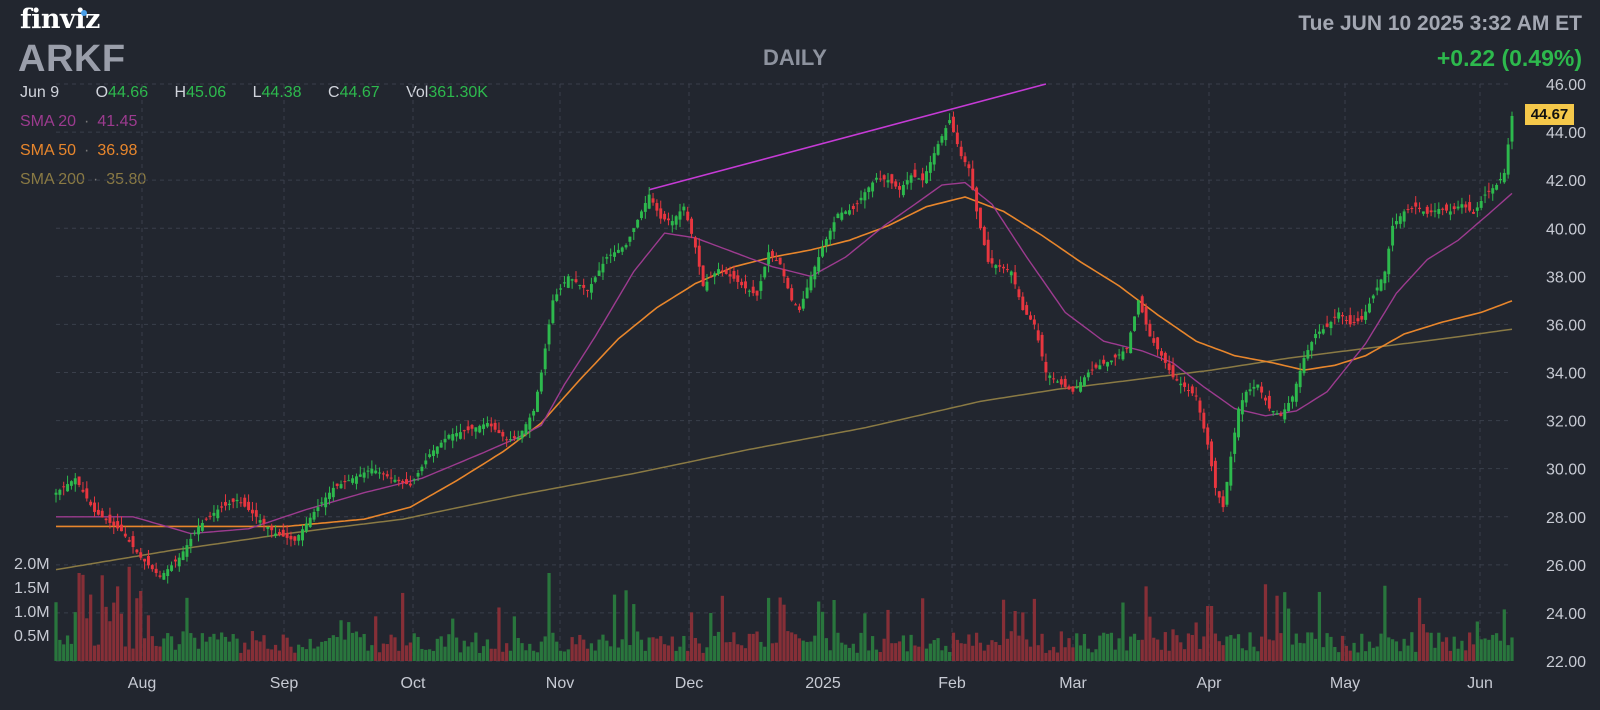  What do you see at coordinates (60, 19) in the screenshot?
I see `finviz-logo: finviz` at bounding box center [60, 19].